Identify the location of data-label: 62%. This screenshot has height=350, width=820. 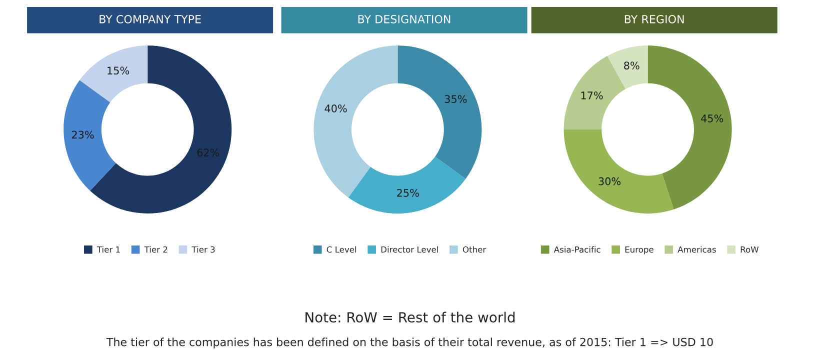
(208, 152).